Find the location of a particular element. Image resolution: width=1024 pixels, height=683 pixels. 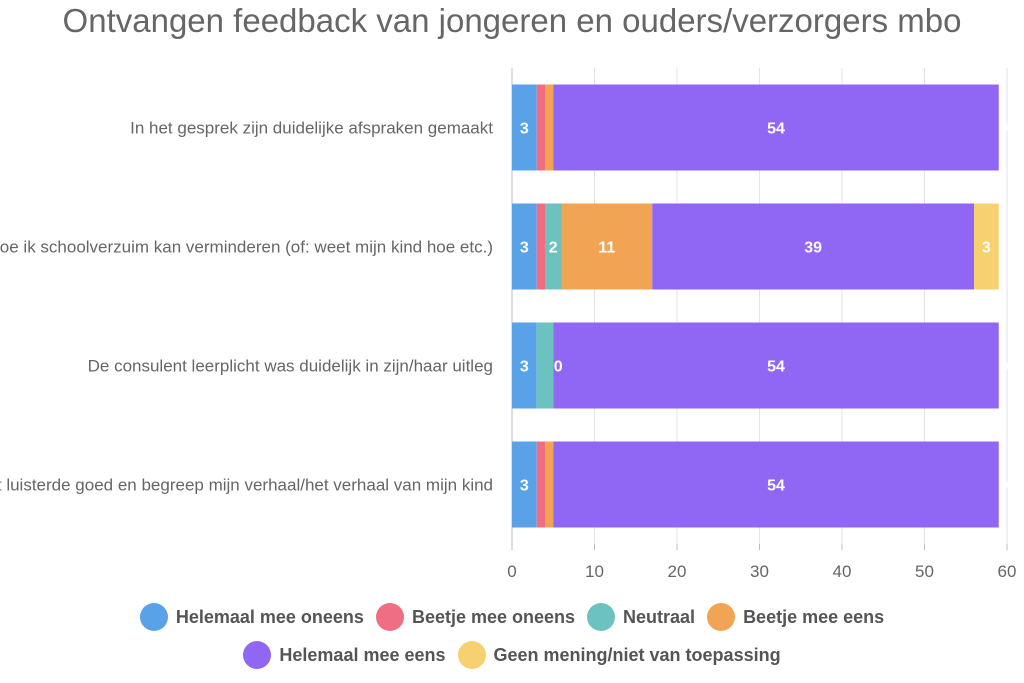

legend-label: Helemaal mee eens is located at coordinates (362, 654).